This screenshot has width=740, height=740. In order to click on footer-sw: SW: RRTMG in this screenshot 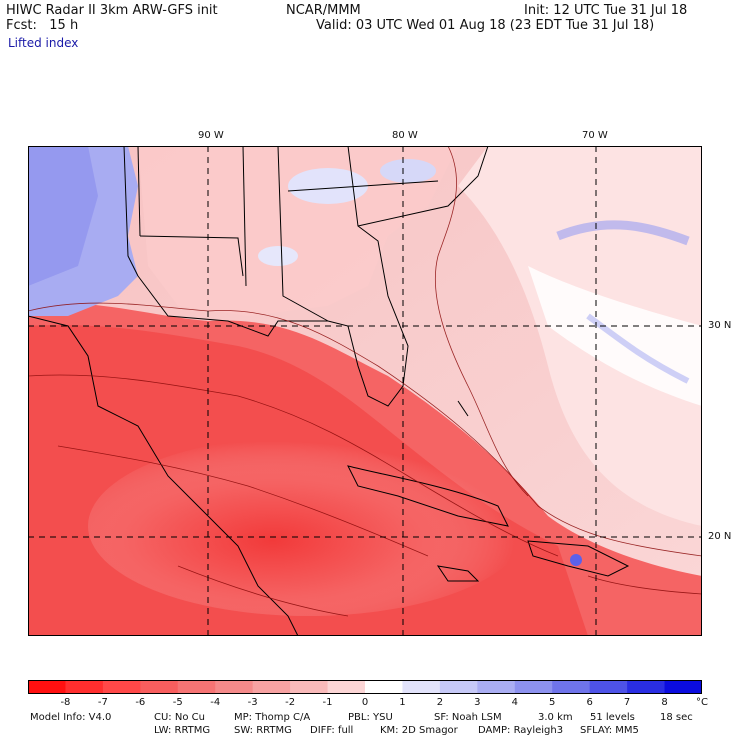, I will do `click(263, 730)`.